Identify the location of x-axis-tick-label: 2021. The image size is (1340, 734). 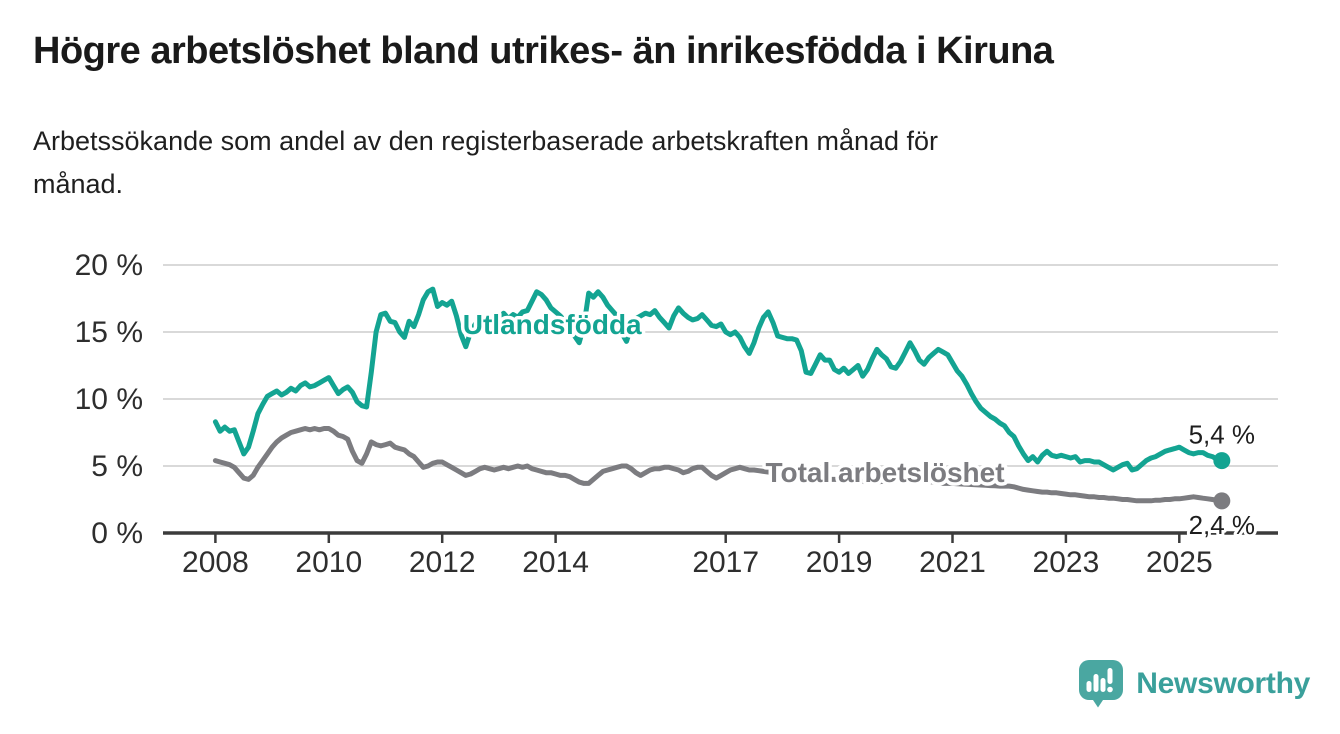
(952, 562).